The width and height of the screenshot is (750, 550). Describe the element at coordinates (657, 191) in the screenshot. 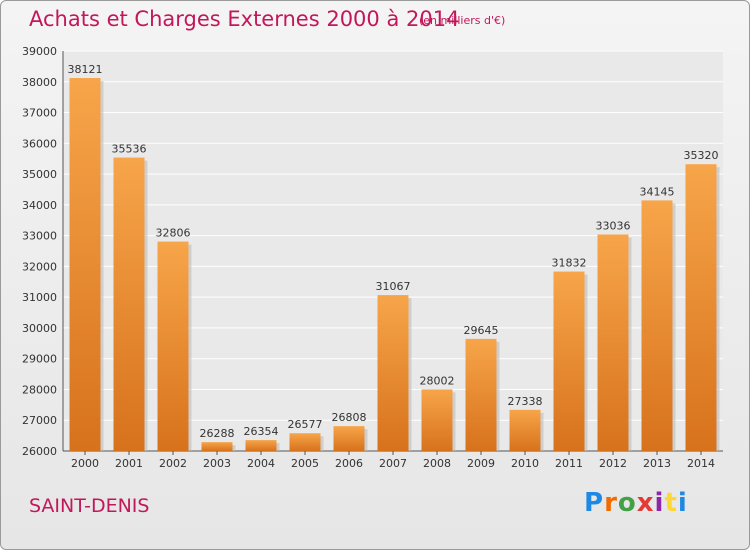

I see `data-label: 34145` at that location.